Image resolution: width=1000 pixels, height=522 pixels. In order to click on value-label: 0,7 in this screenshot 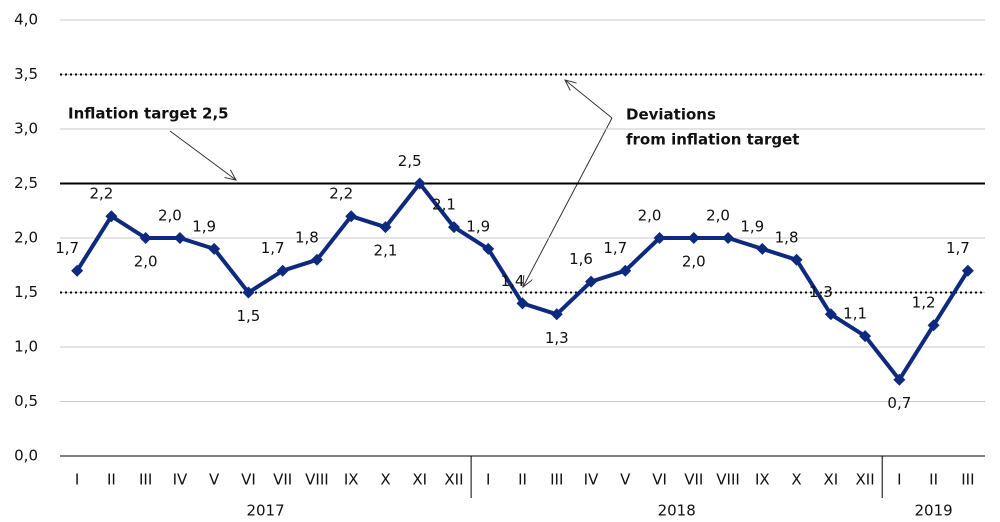, I will do `click(899, 403)`.